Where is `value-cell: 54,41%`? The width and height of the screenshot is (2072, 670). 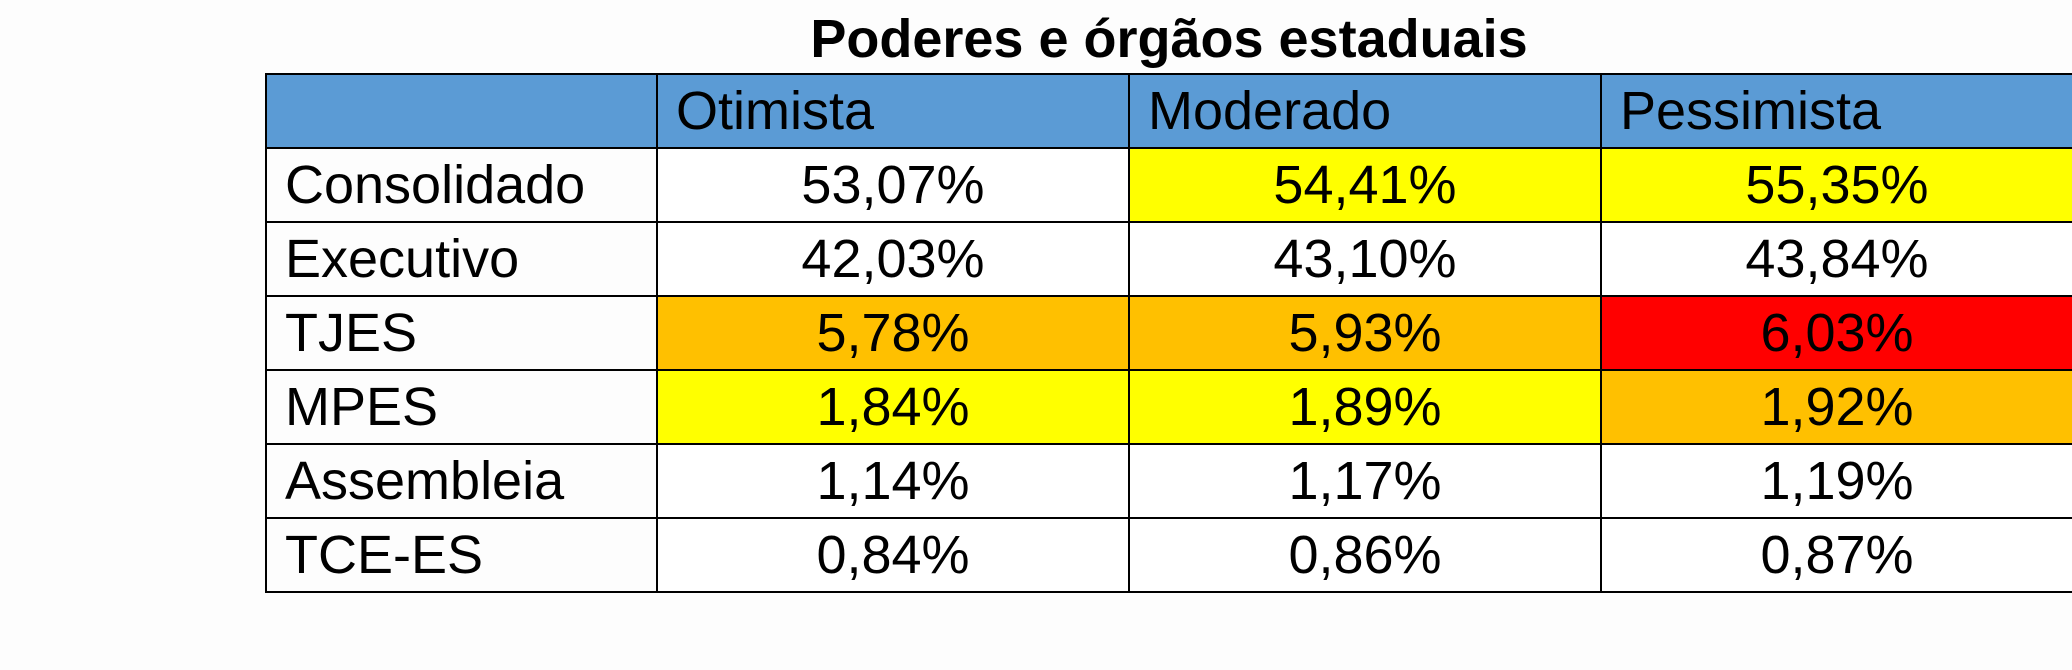 value-cell: 54,41% is located at coordinates (1365, 185).